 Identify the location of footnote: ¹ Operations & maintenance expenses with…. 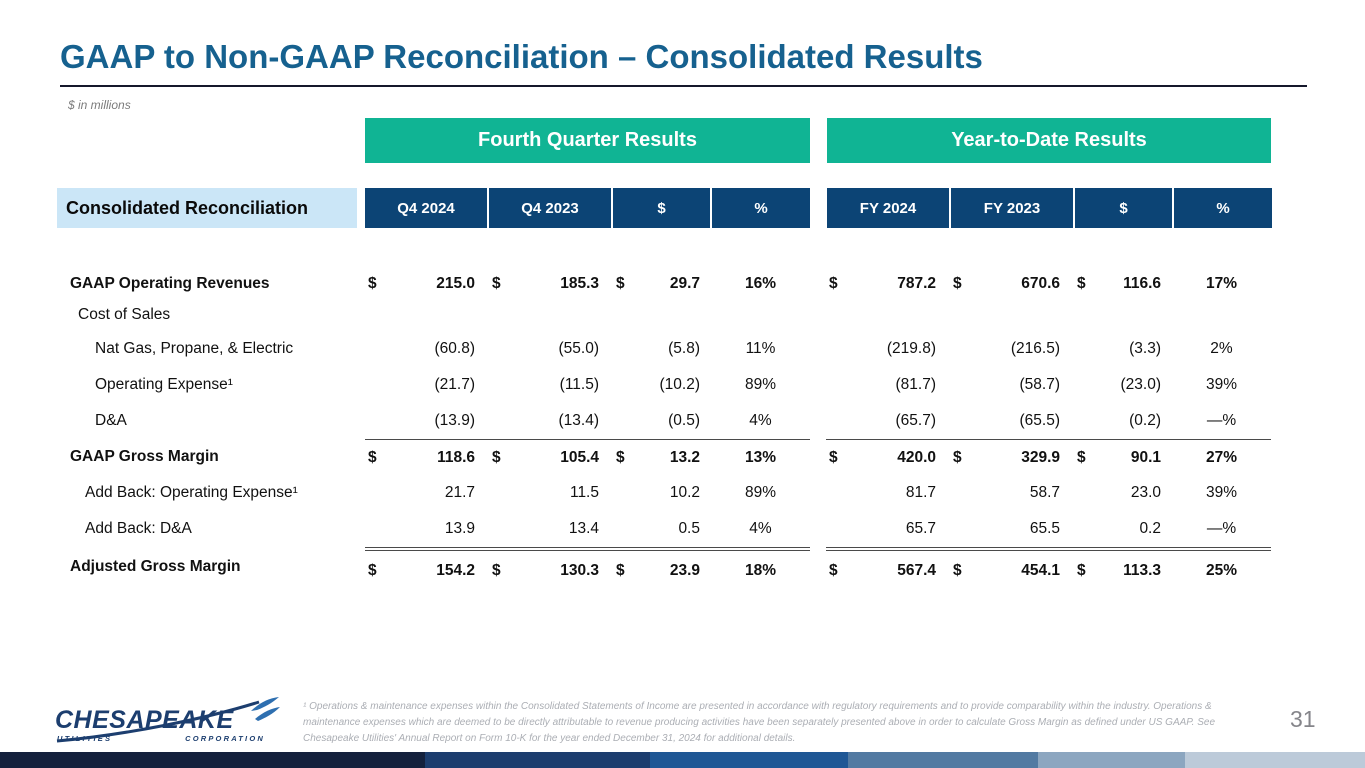
(759, 722).